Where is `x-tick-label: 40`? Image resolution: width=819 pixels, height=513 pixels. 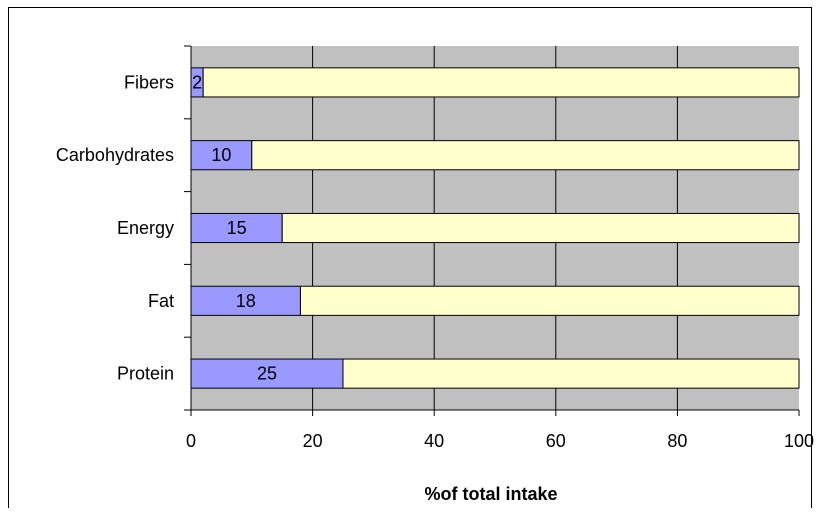
x-tick-label: 40 is located at coordinates (434, 441).